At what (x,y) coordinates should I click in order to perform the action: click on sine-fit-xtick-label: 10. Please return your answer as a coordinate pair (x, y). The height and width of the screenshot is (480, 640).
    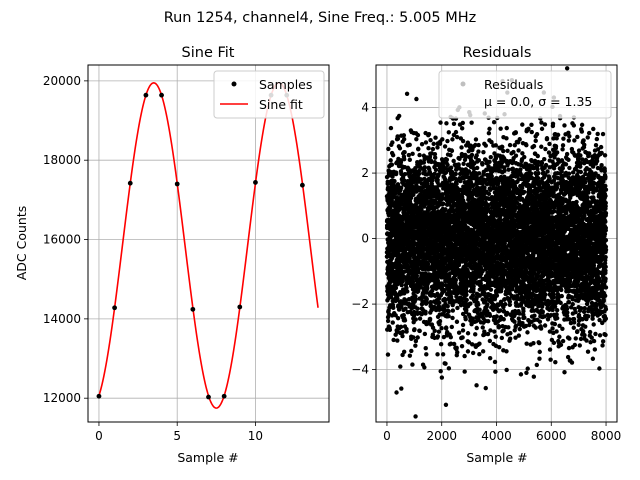
    Looking at the image, I should click on (255, 436).